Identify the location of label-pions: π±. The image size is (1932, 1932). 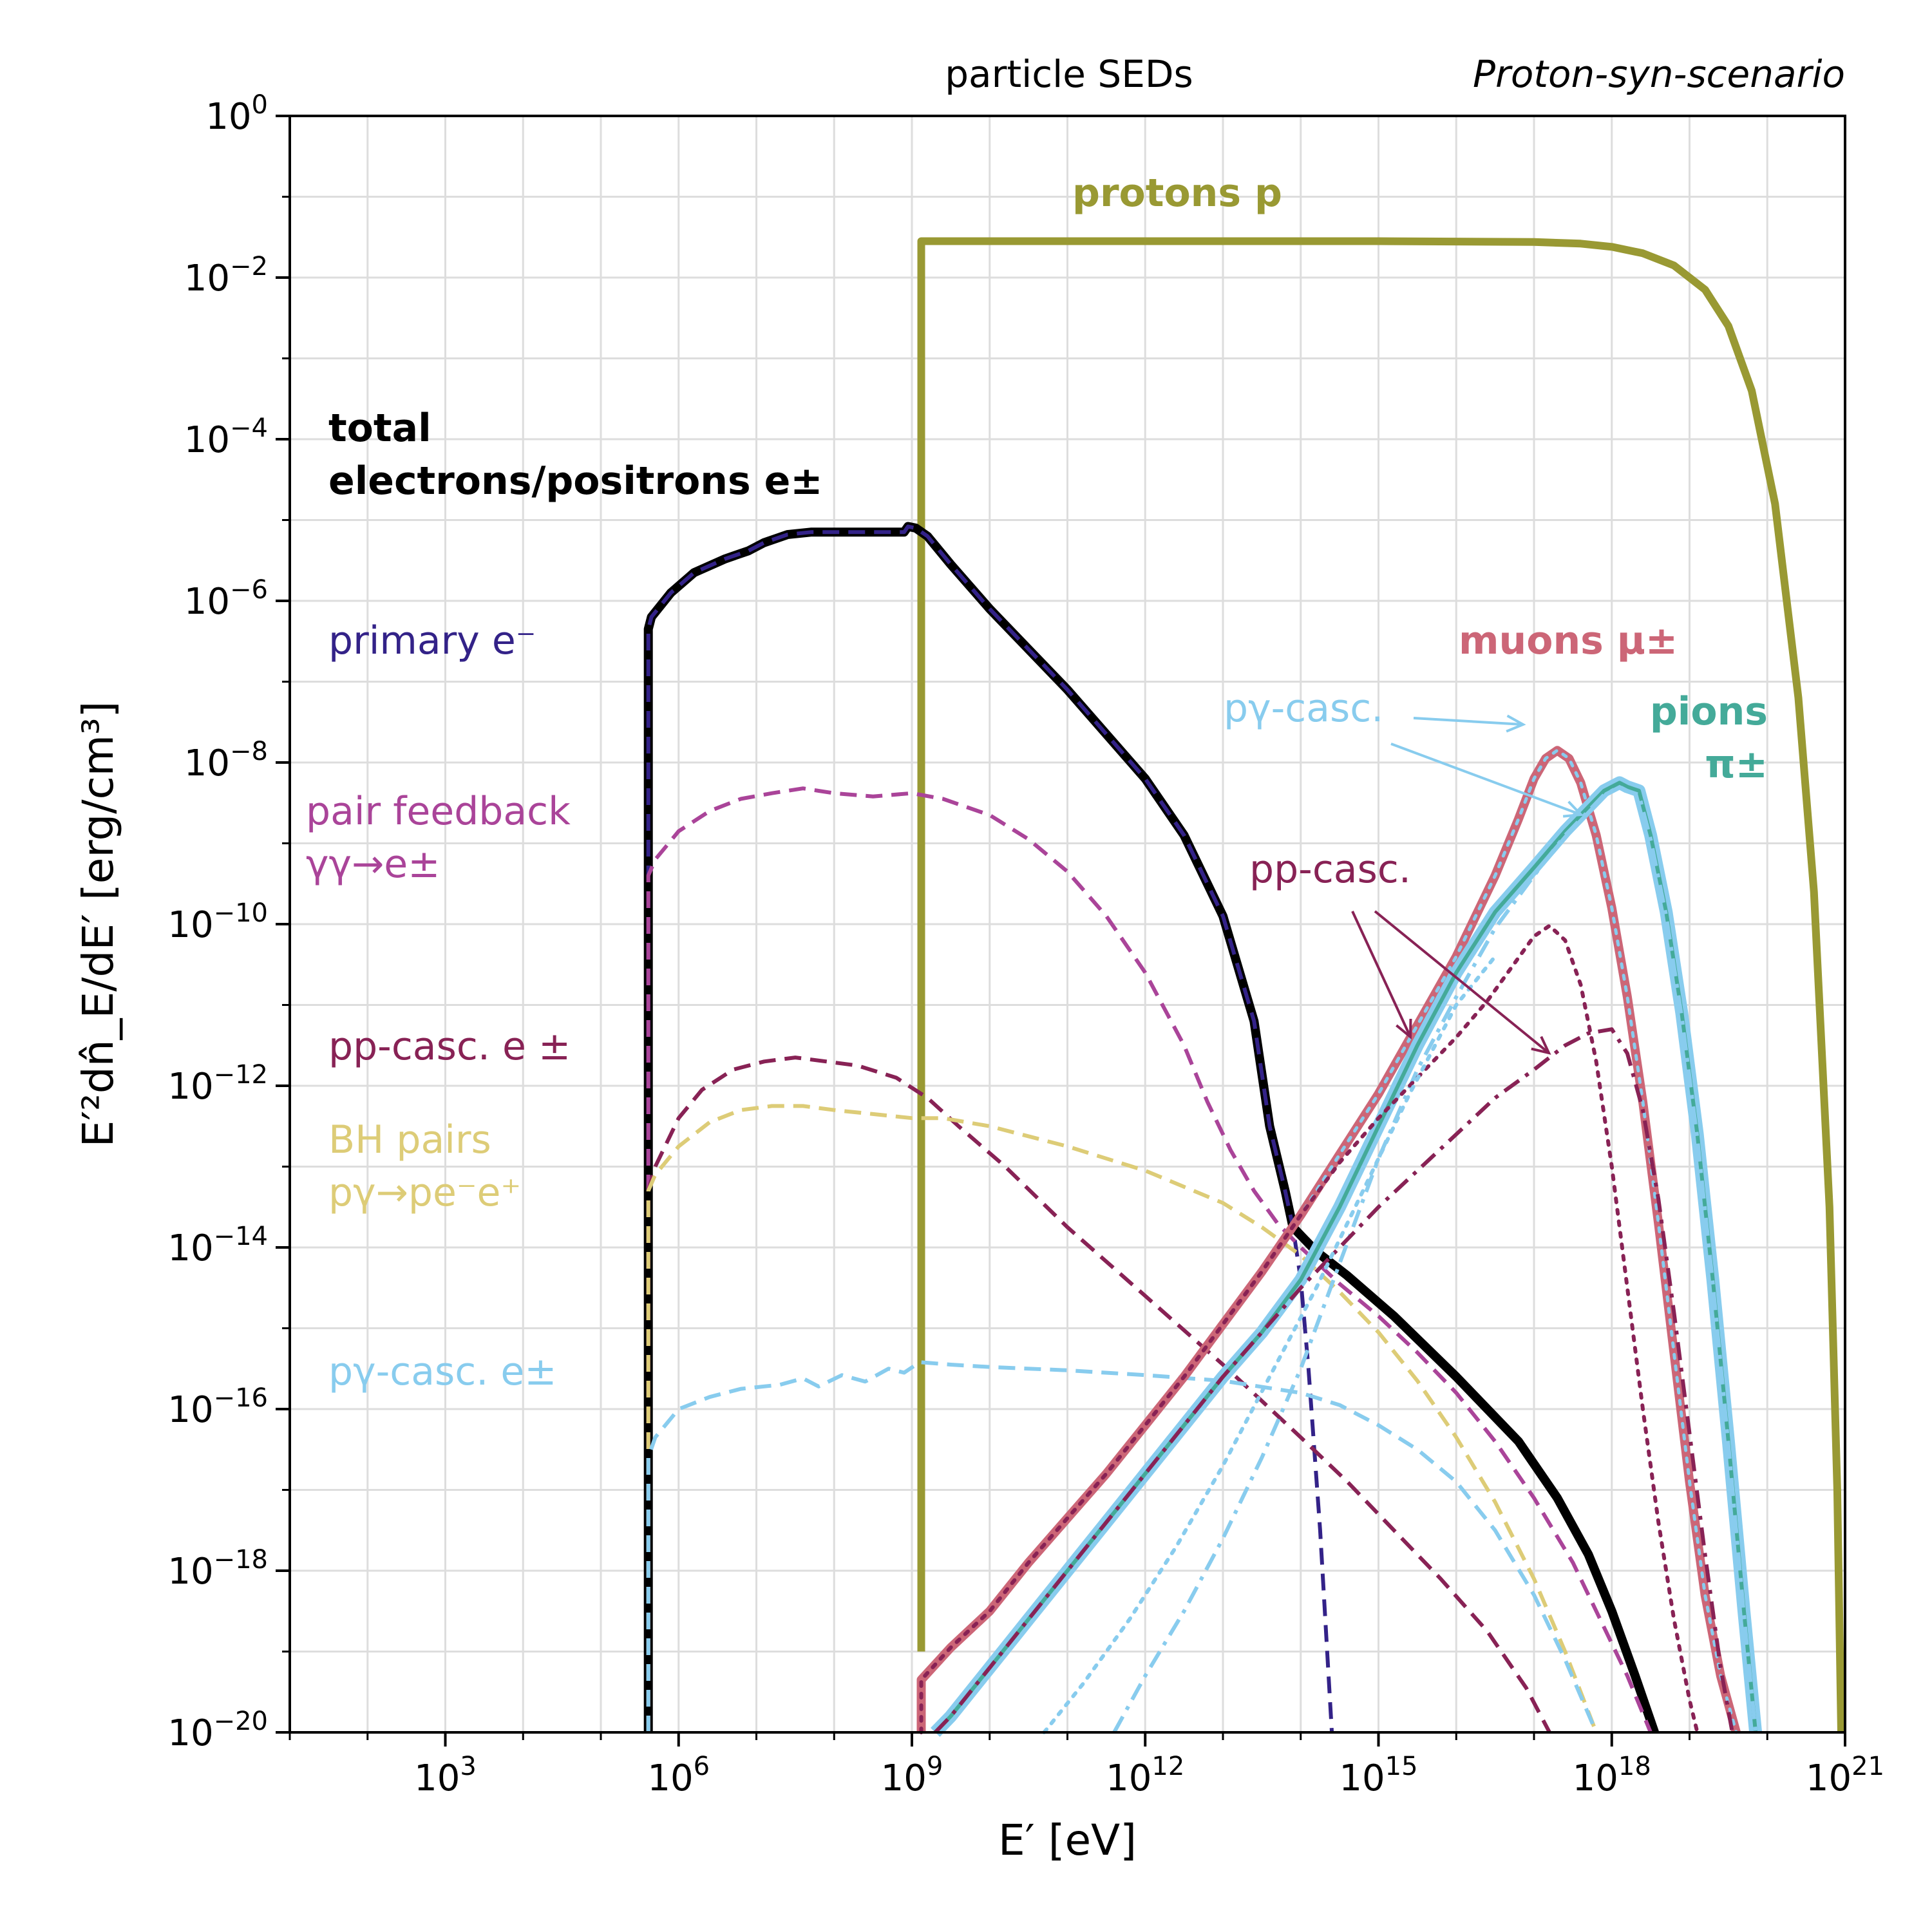
(1737, 764).